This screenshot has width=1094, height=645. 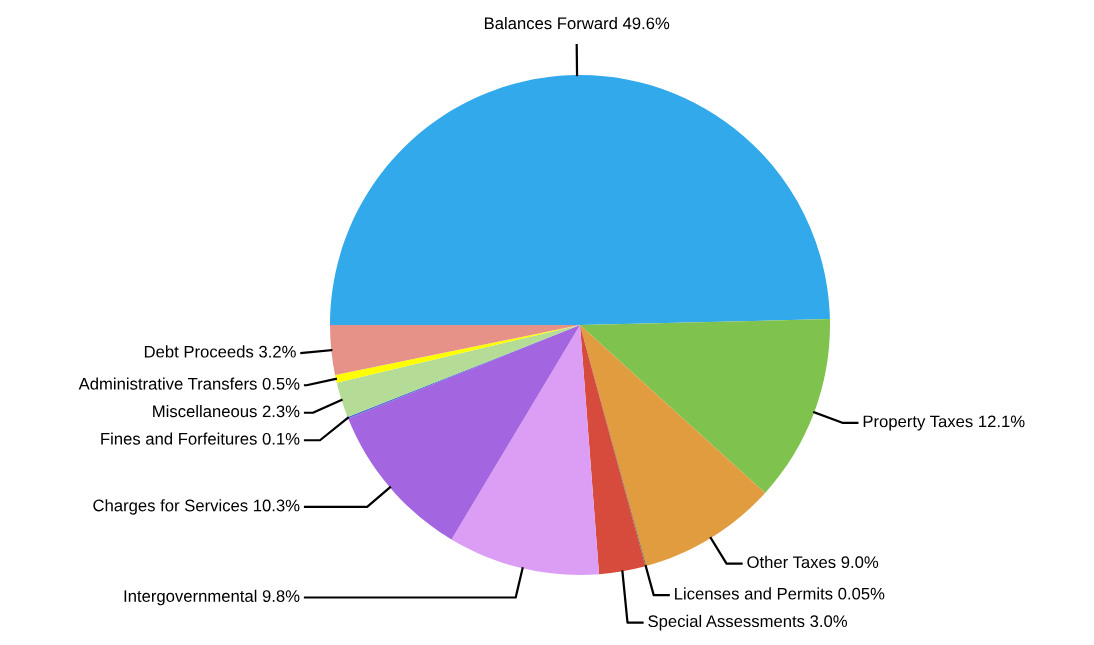 What do you see at coordinates (189, 383) in the screenshot?
I see `slice-label: Administrative Transfers 0.5%` at bounding box center [189, 383].